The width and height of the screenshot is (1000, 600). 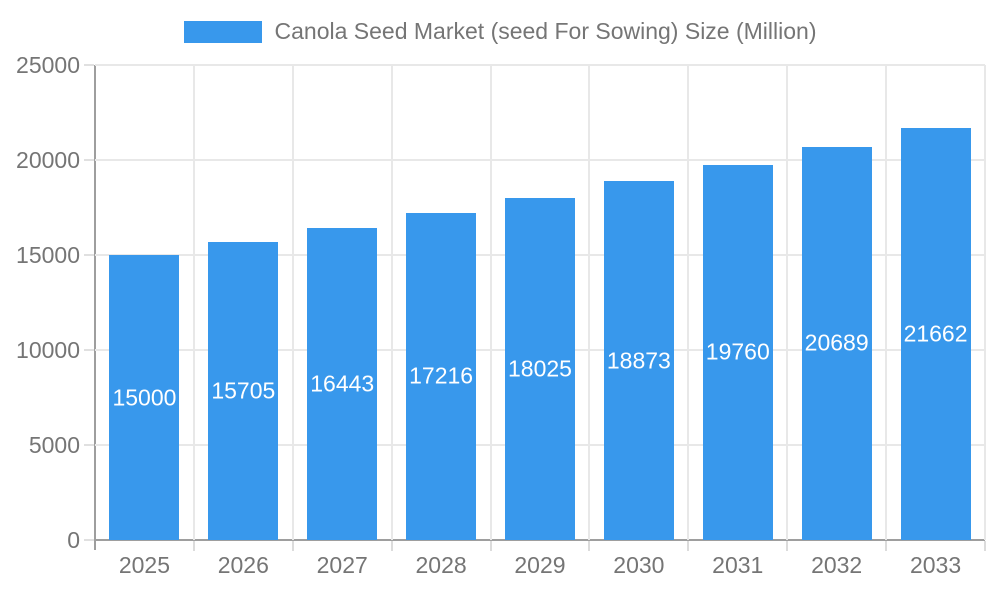 I want to click on bar: 18025, so click(x=540, y=368).